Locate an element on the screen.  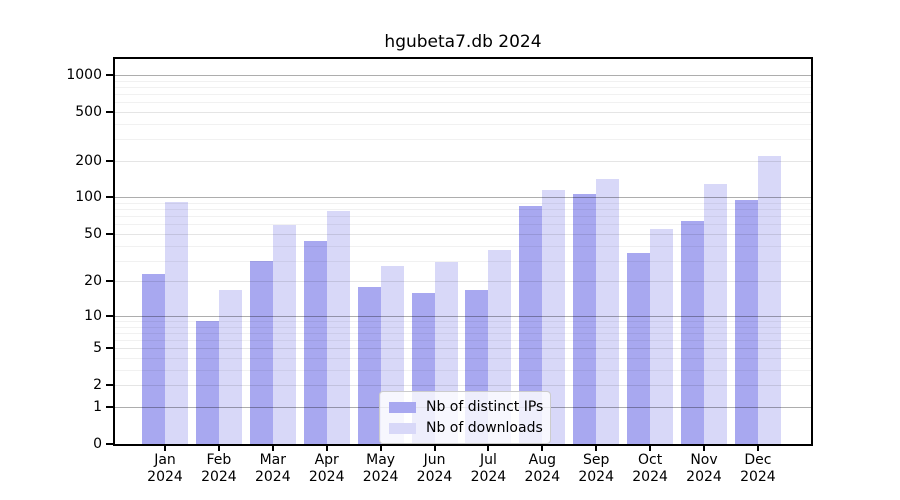
x-tick-label-dec: Dec 2024 is located at coordinates (758, 468).